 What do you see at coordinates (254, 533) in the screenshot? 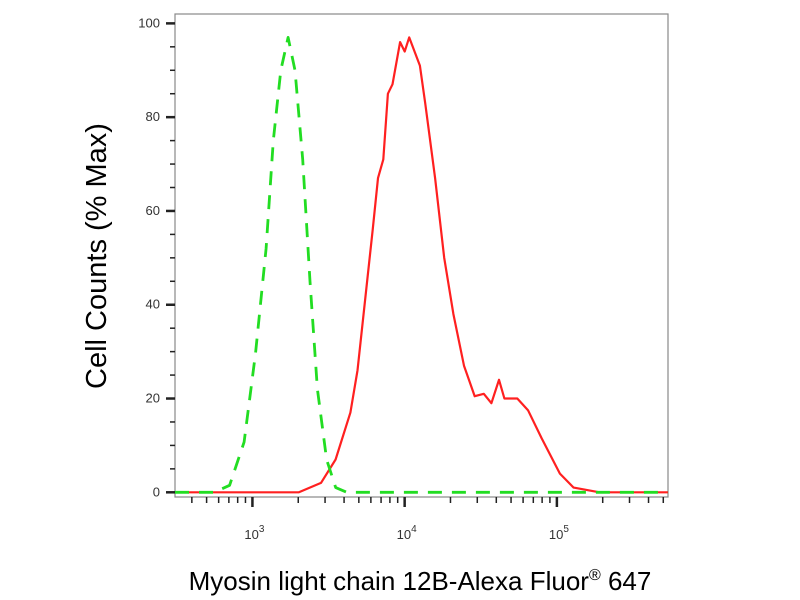
I see `x-tick-label: 10³` at bounding box center [254, 533].